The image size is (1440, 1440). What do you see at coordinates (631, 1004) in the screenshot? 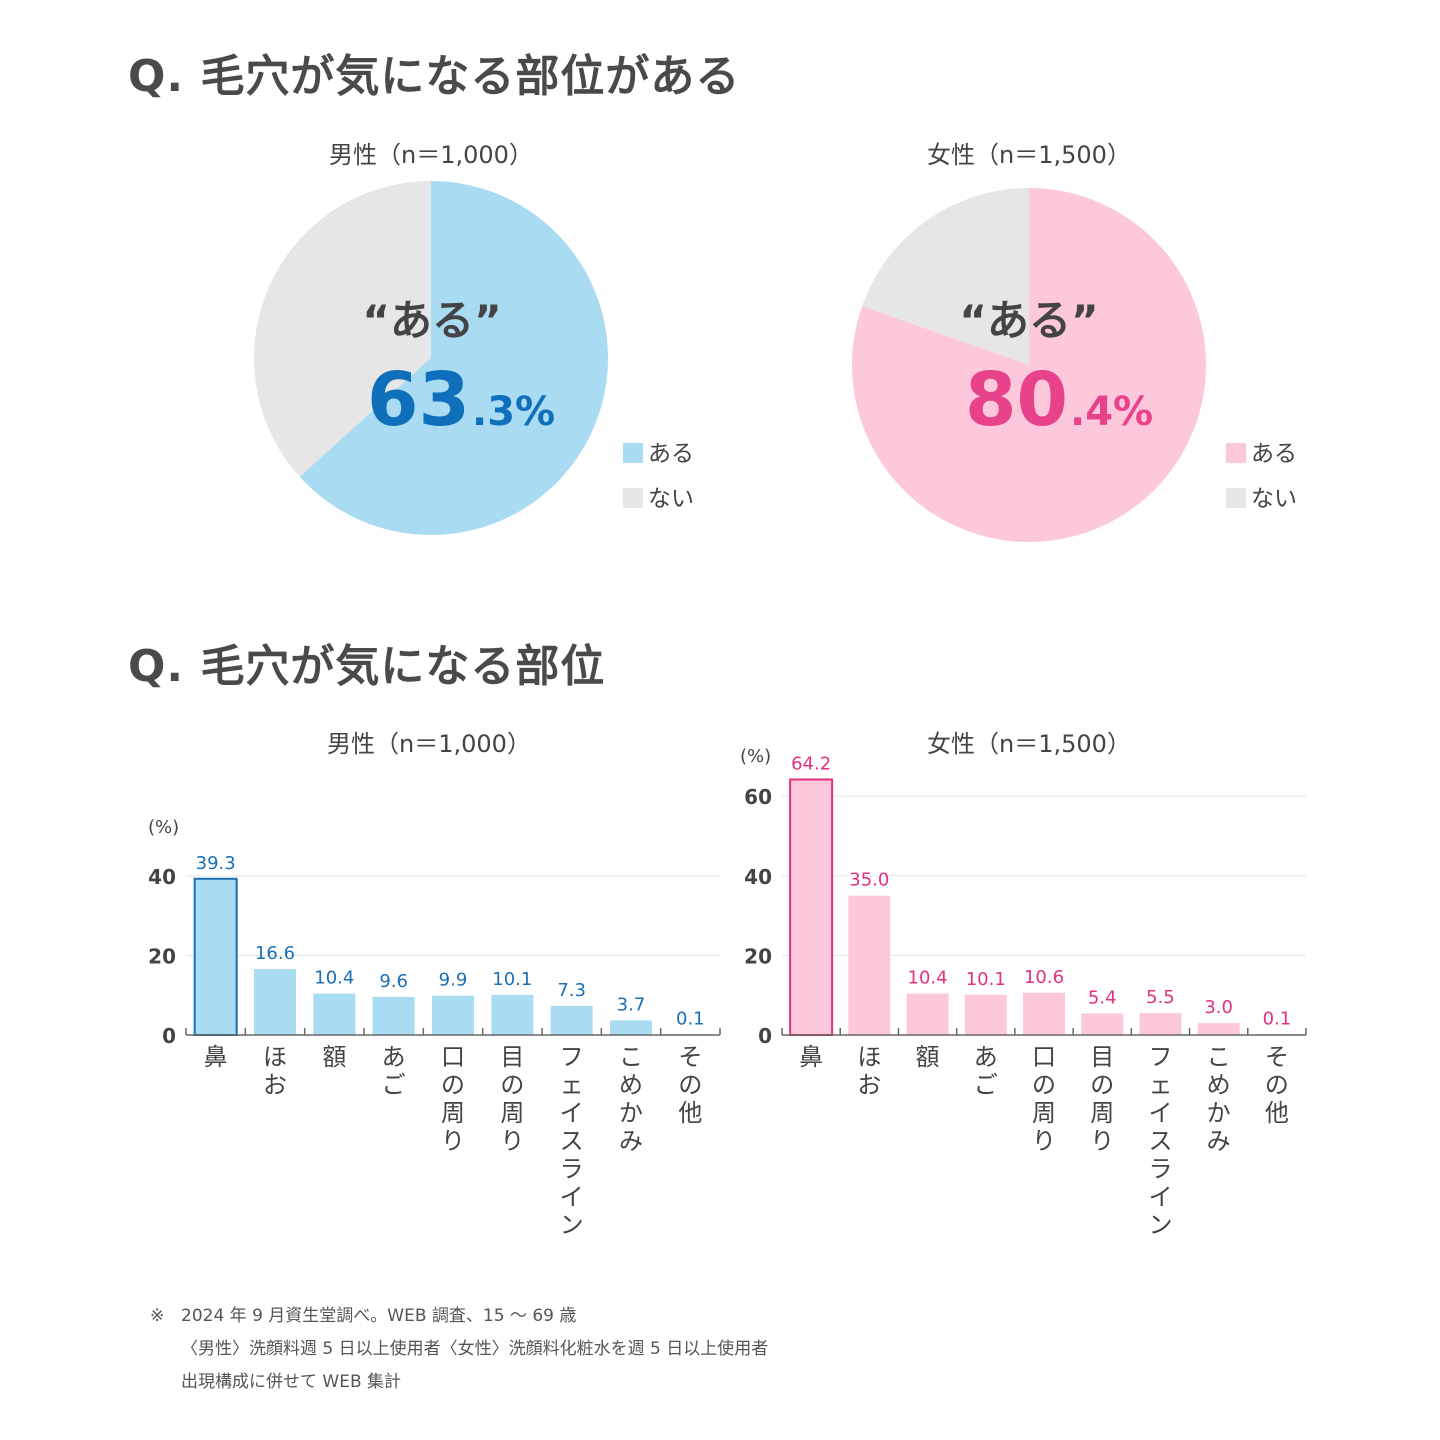
I see `bar-value-label: 3.7` at bounding box center [631, 1004].